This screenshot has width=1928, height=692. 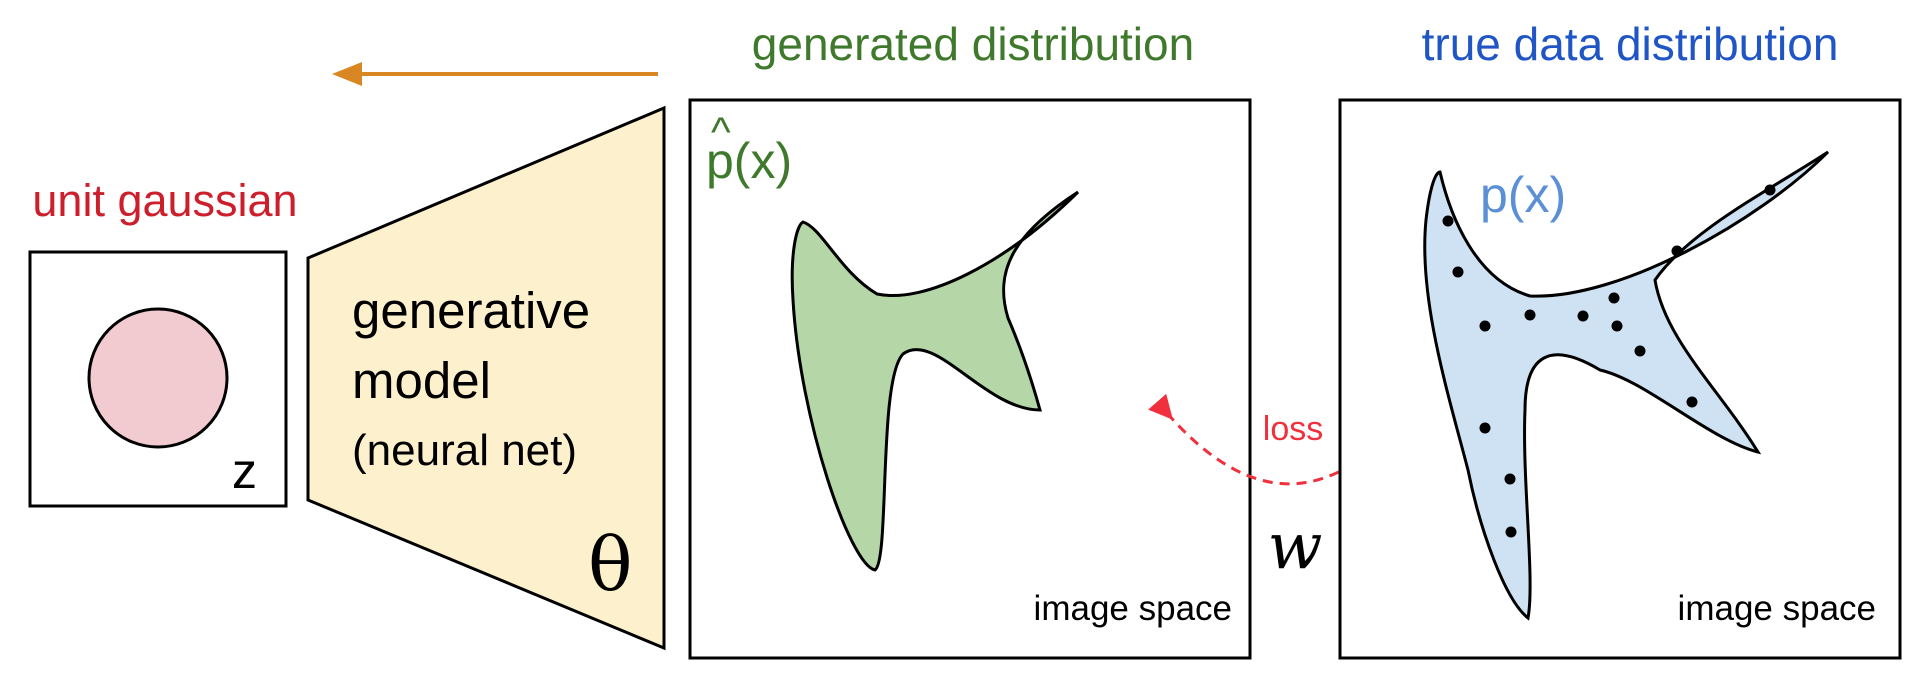 What do you see at coordinates (1609, 361) in the screenshot?
I see `true-data-samples` at bounding box center [1609, 361].